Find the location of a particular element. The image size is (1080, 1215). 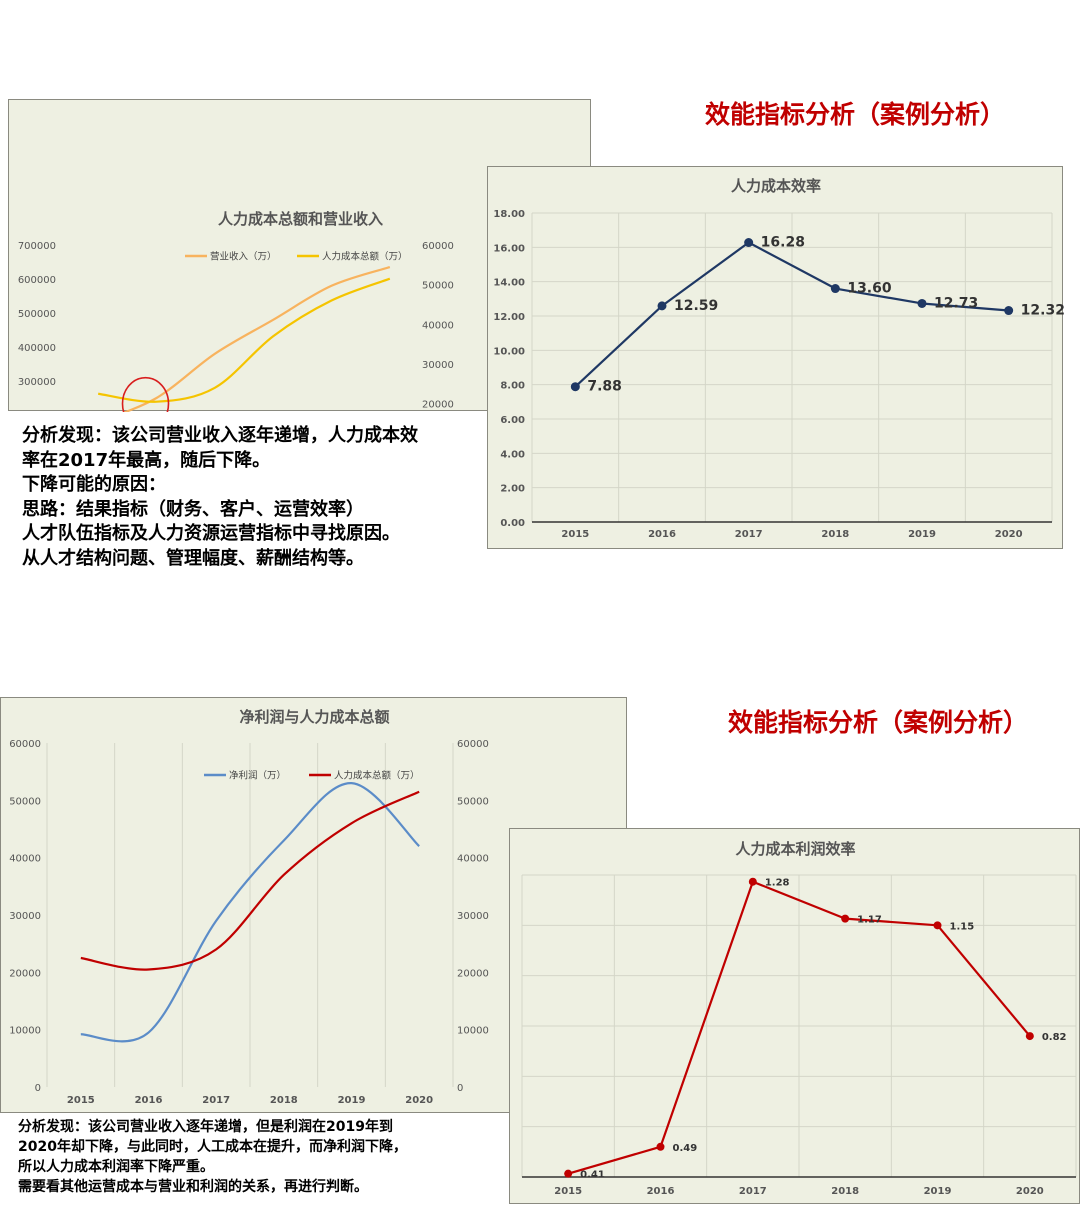

y-tick-left: 16.00 is located at coordinates (509, 248).